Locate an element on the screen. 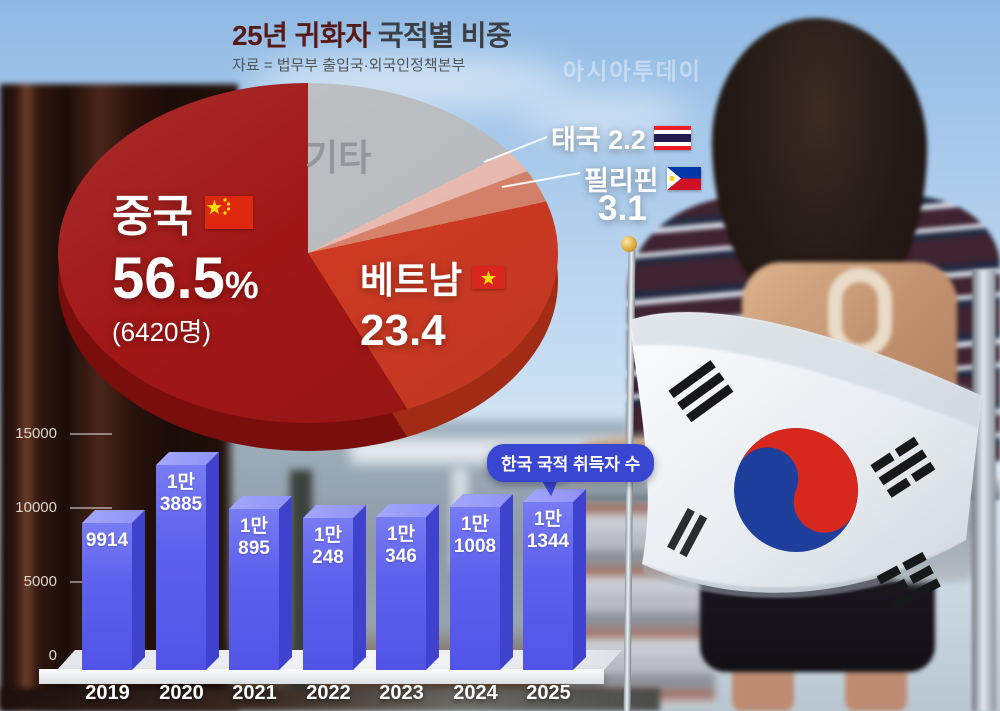 This screenshot has height=711, width=1000. source-credit: 자료 = 법무부 출입국·외국인정책본부 is located at coordinates (349, 65).